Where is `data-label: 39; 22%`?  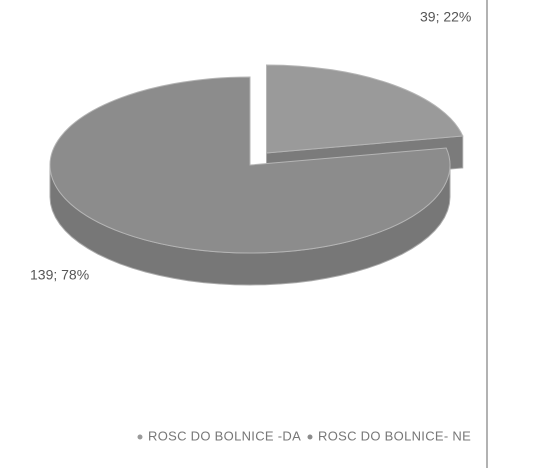
data-label: 39; 22% is located at coordinates (445, 17).